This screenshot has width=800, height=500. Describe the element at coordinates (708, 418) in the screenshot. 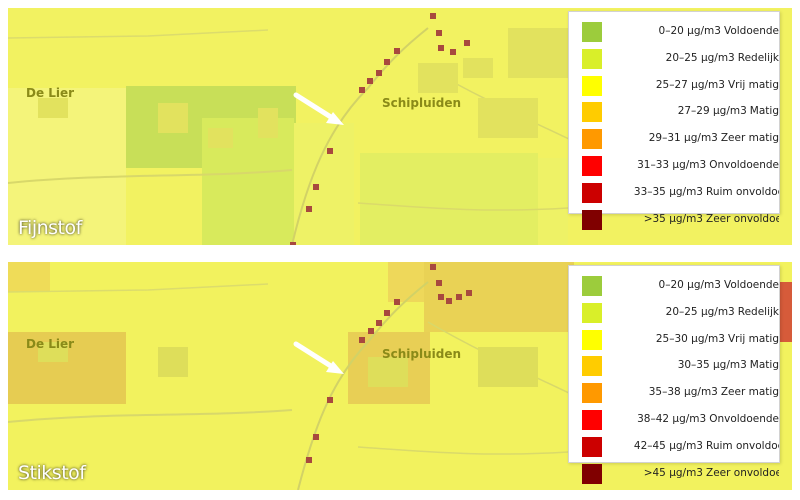

I see `legend-label: 38–42 µg/m3 Onvoldoende` at that location.